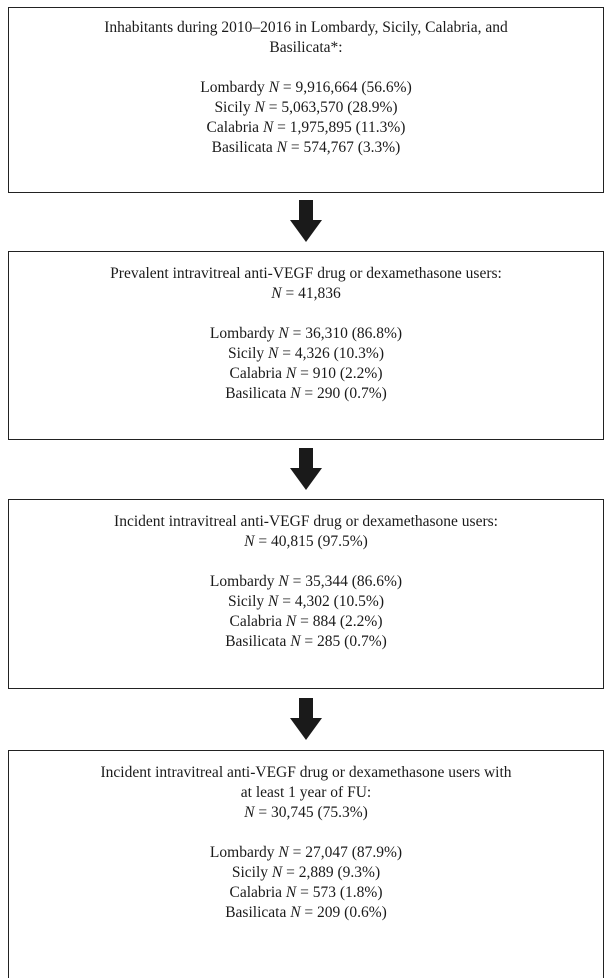 The height and width of the screenshot is (978, 614). I want to click on region-row-lombardy: Lombardy N = 36,310 (86.8%), so click(306, 334).